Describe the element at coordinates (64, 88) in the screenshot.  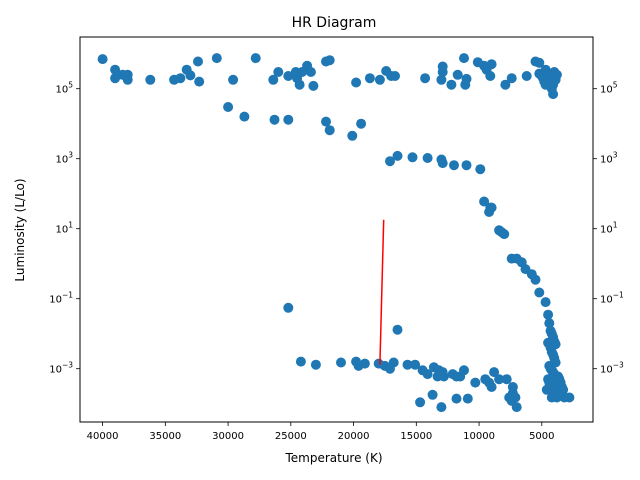
I see `y-tick-label: 10⁵` at that location.